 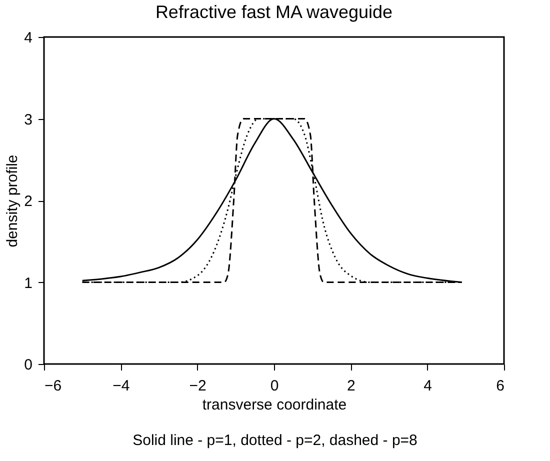 What do you see at coordinates (274, 12) in the screenshot?
I see `chart-title: Refractive fast MA waveguide` at bounding box center [274, 12].